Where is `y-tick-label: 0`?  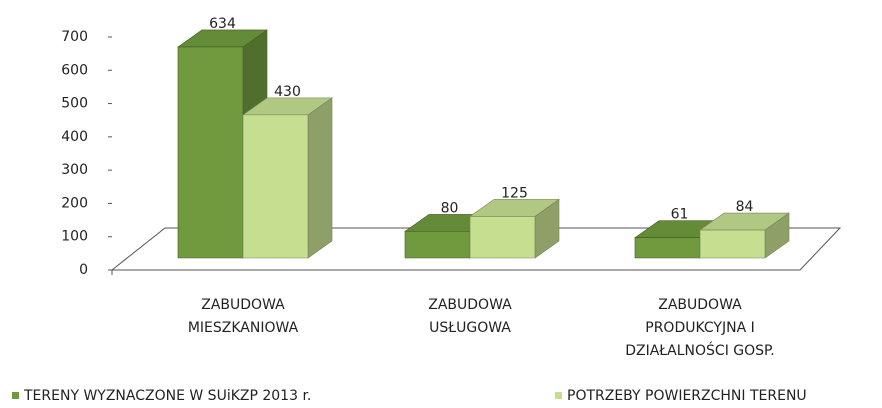
y-tick-label: 0 is located at coordinates (83, 270).